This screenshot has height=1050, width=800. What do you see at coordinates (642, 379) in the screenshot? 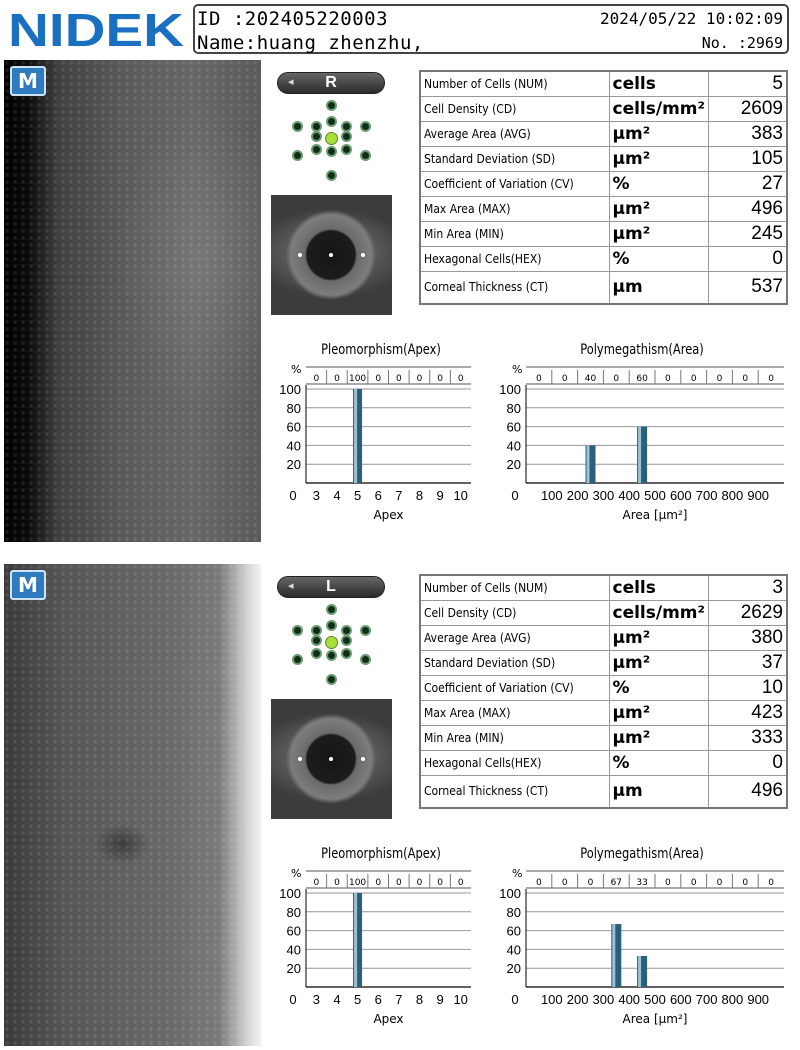
I see `top-value-label: 60` at bounding box center [642, 379].